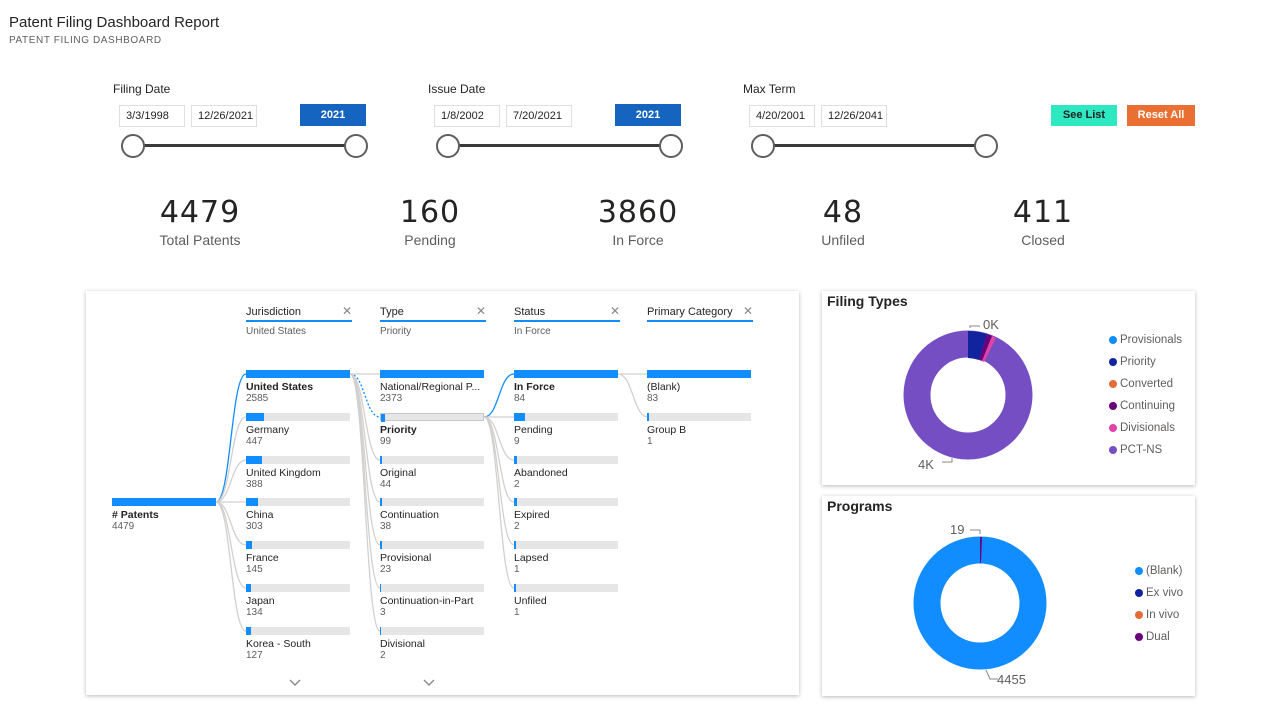 The height and width of the screenshot is (711, 1280). Describe the element at coordinates (298, 601) in the screenshot. I see `tree-node-jurisdiction: Japan 134` at that location.